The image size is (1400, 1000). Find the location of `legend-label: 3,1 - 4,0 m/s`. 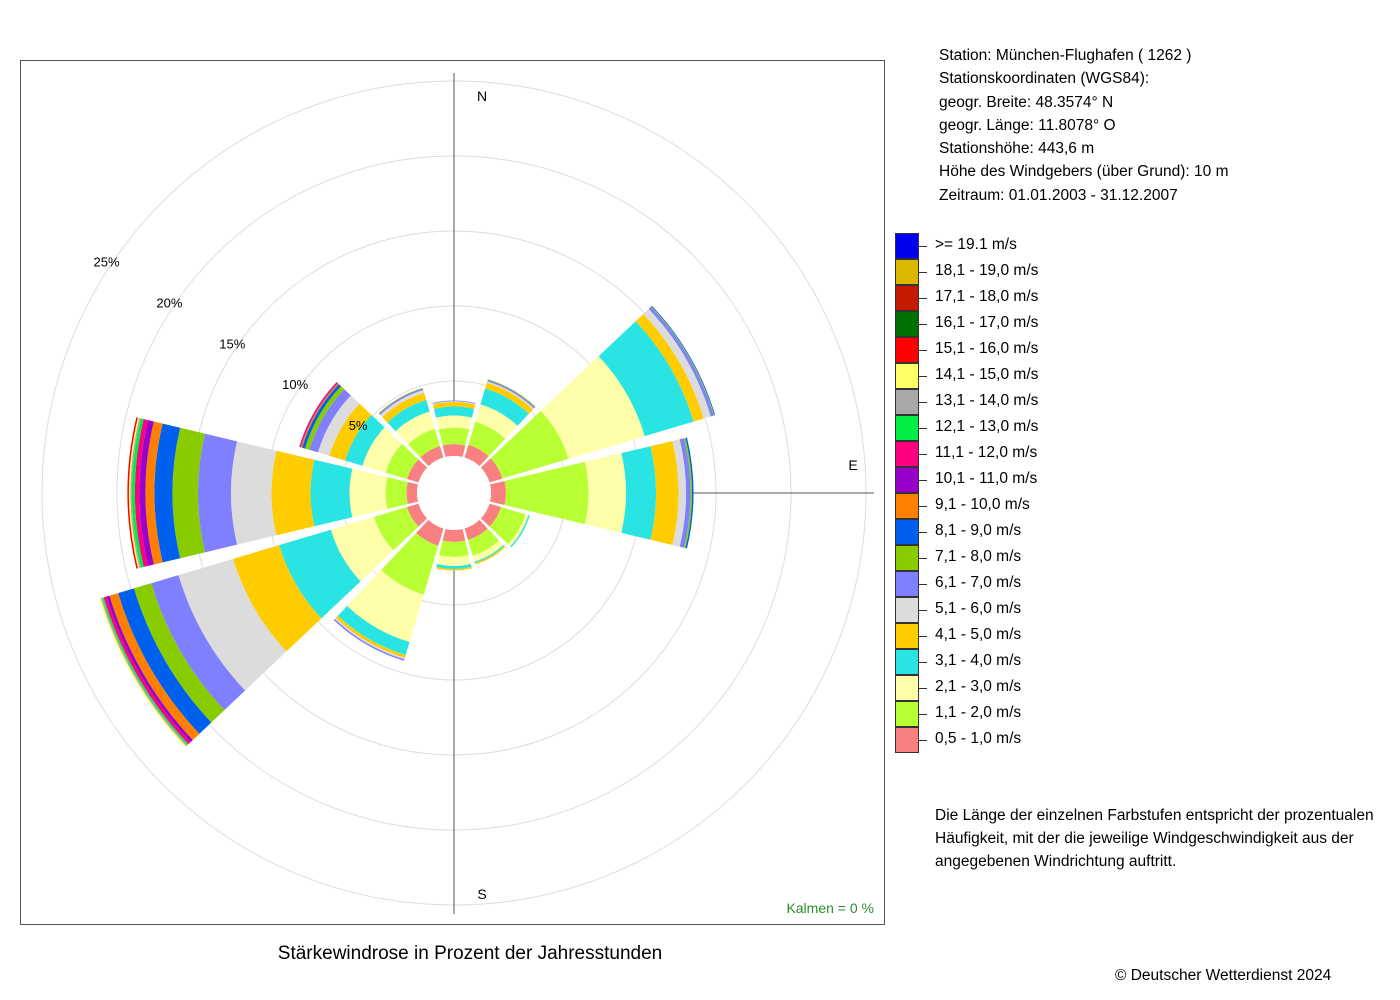

legend-label: 3,1 - 4,0 m/s is located at coordinates (978, 660).